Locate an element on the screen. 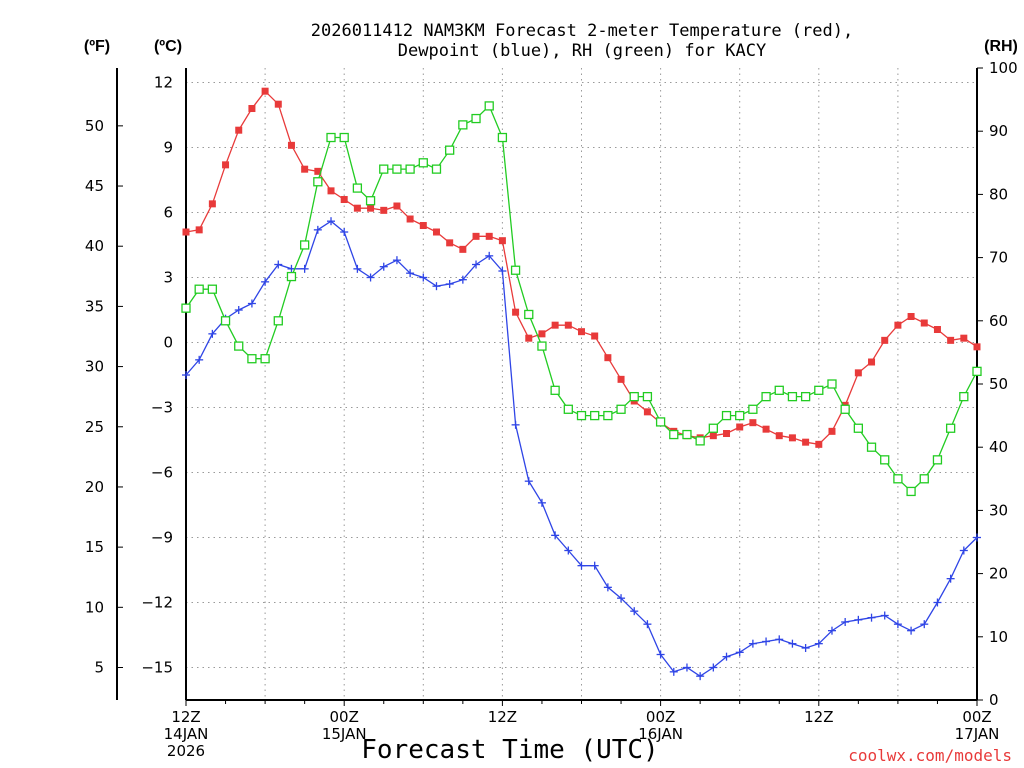 Image resolution: width=1024 pixels, height=768 pixels. rh-tick-label: 50 is located at coordinates (998, 384).